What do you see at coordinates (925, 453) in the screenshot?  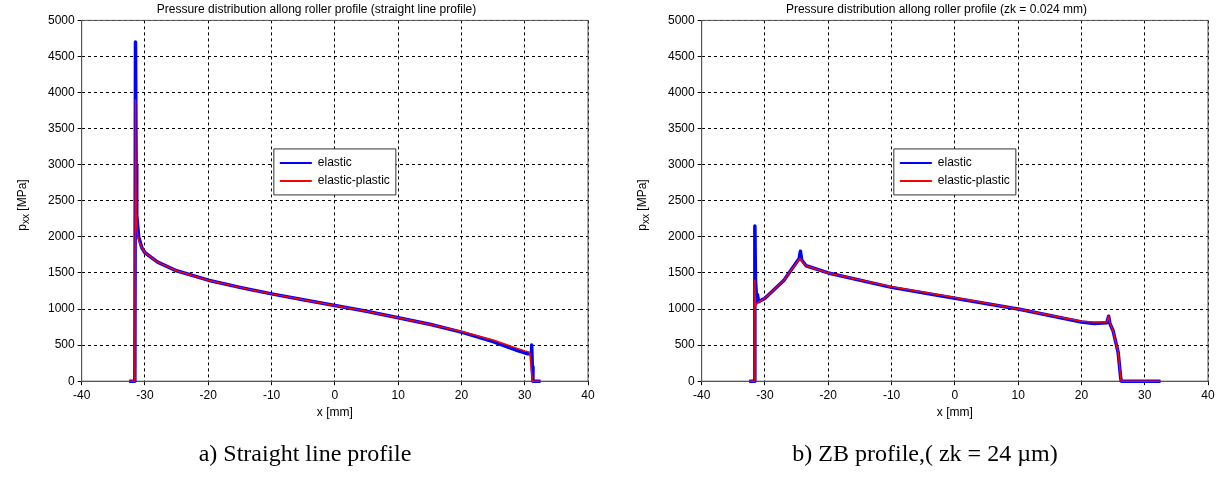 I see `text: b) ZB profile,( zk = 24 µm)` at bounding box center [925, 453].